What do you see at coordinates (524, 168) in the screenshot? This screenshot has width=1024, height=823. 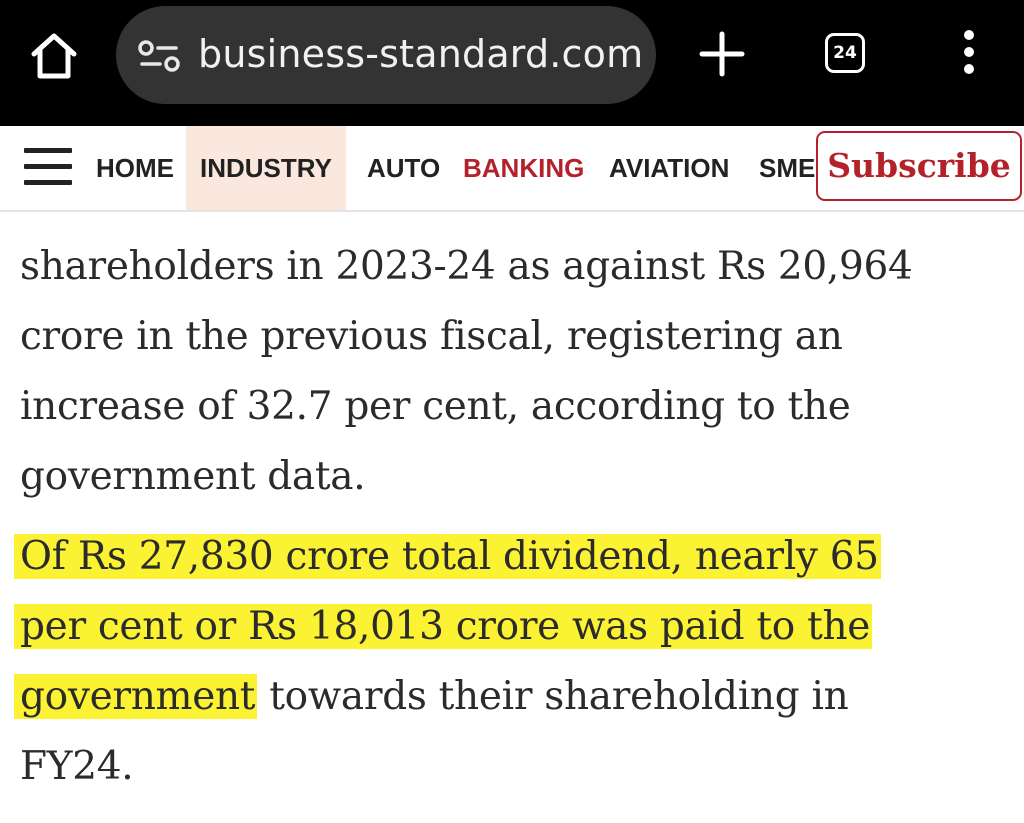 I see `nav-item-banking: BANKING` at bounding box center [524, 168].